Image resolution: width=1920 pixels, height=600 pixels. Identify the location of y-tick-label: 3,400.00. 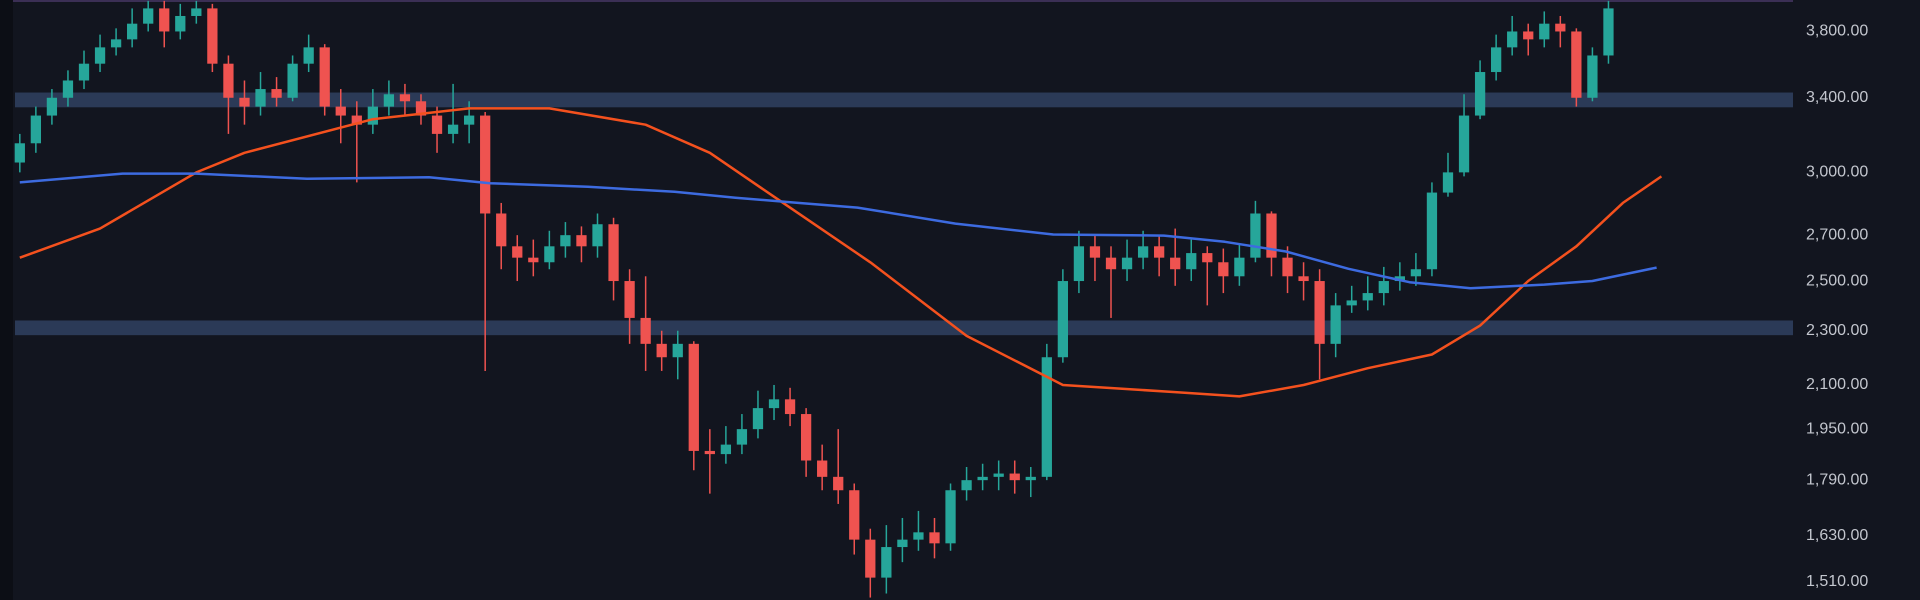
(1837, 97).